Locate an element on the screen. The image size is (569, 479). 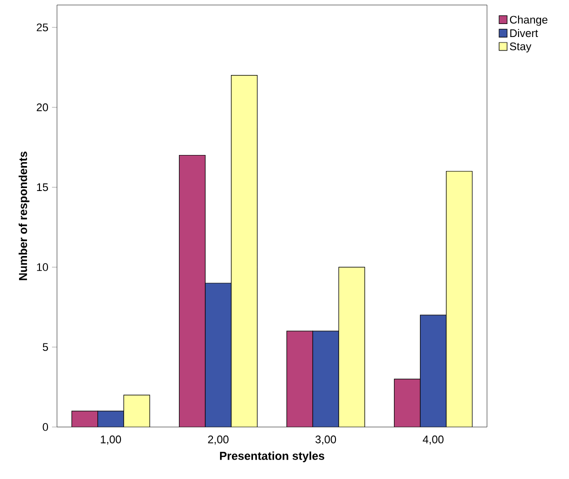
x-axis-title: Presentation styles is located at coordinates (272, 456).